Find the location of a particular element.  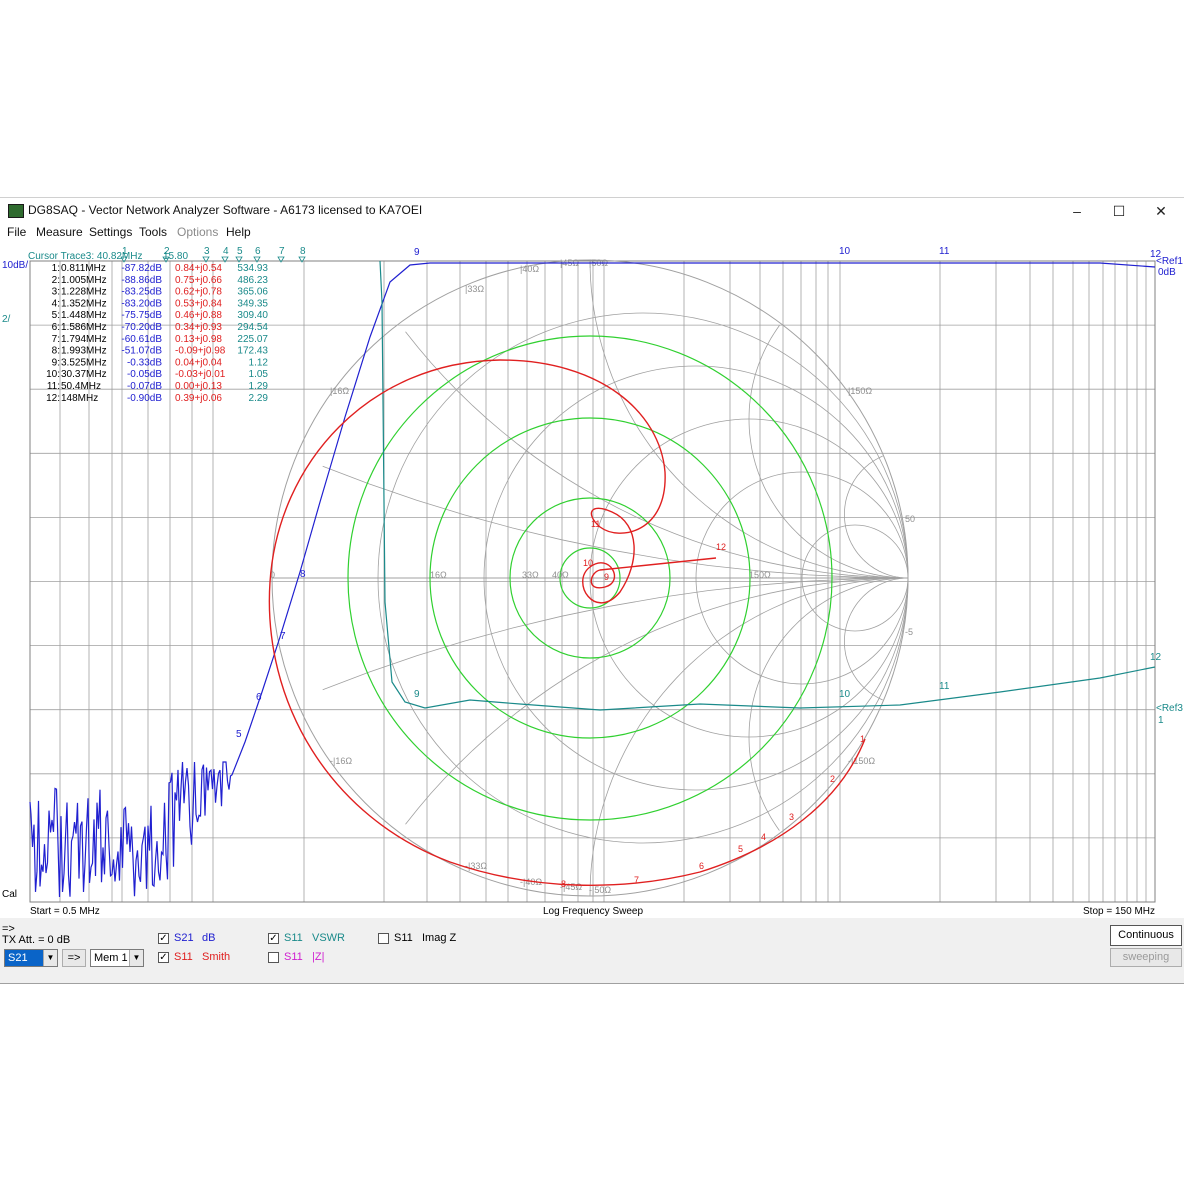

marker-s11-value: 0.00+j0.13 is located at coordinates (198, 386).